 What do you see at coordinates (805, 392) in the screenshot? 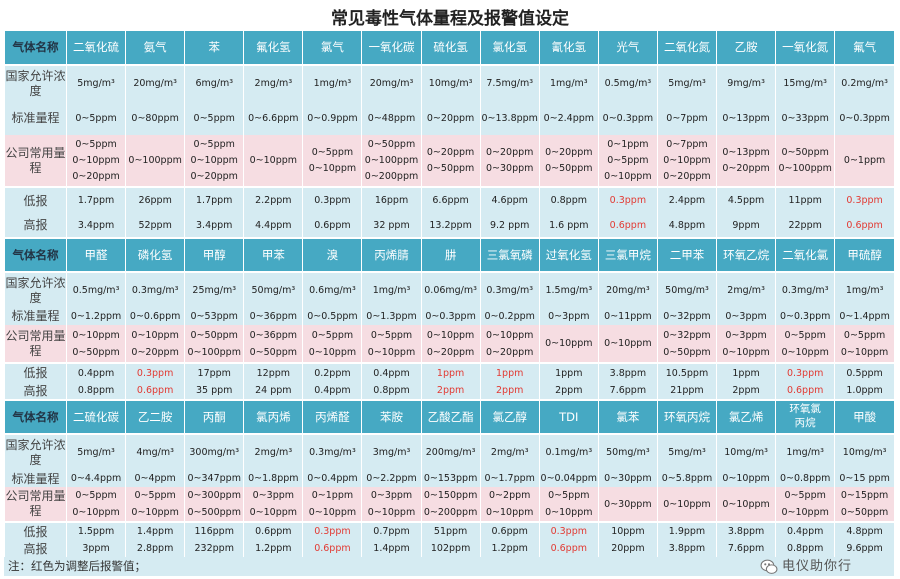
I see `high-alarm-cell: 0.6ppm` at bounding box center [805, 392].